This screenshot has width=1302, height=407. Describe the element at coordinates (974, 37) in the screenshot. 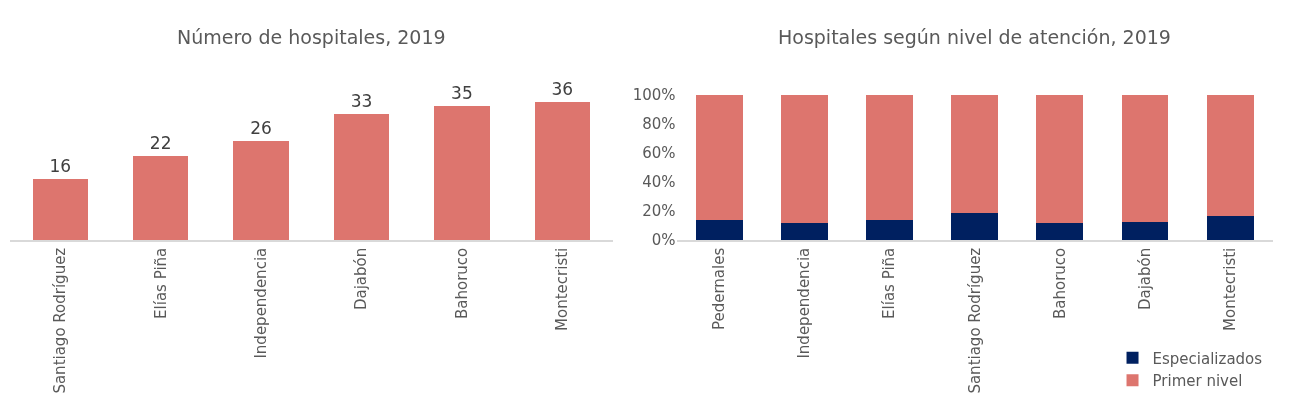

I see `chart-title: Hospitales según nivel de atención, 2019` at that location.